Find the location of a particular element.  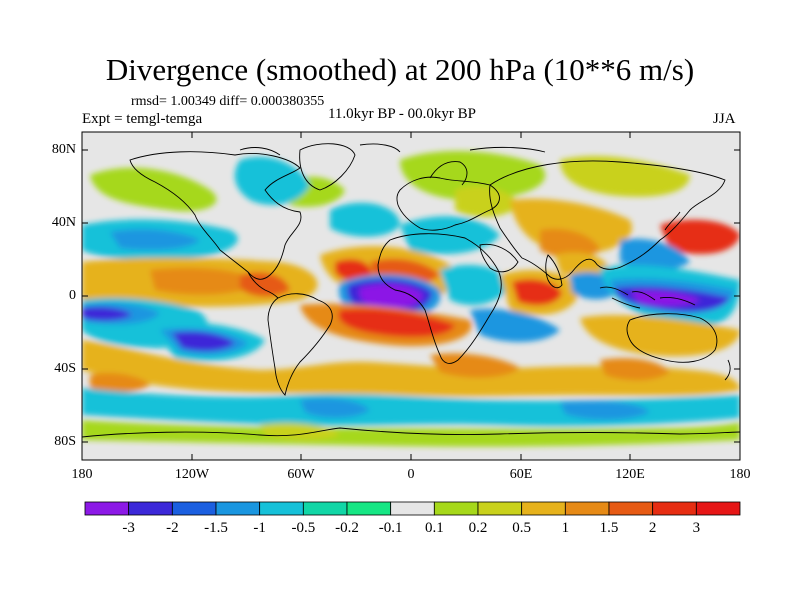

colorbar-label: 0.5 is located at coordinates (522, 528).